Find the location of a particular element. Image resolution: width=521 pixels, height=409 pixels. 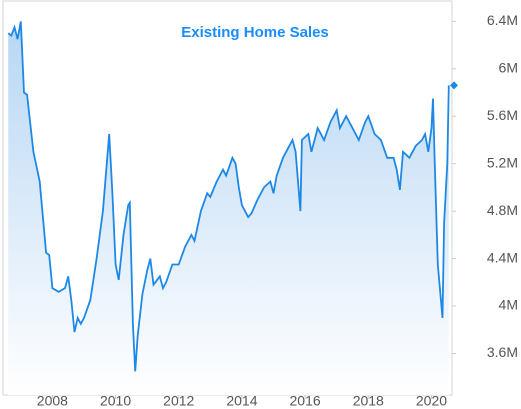

x-tick-label: 2012 is located at coordinates (178, 401).